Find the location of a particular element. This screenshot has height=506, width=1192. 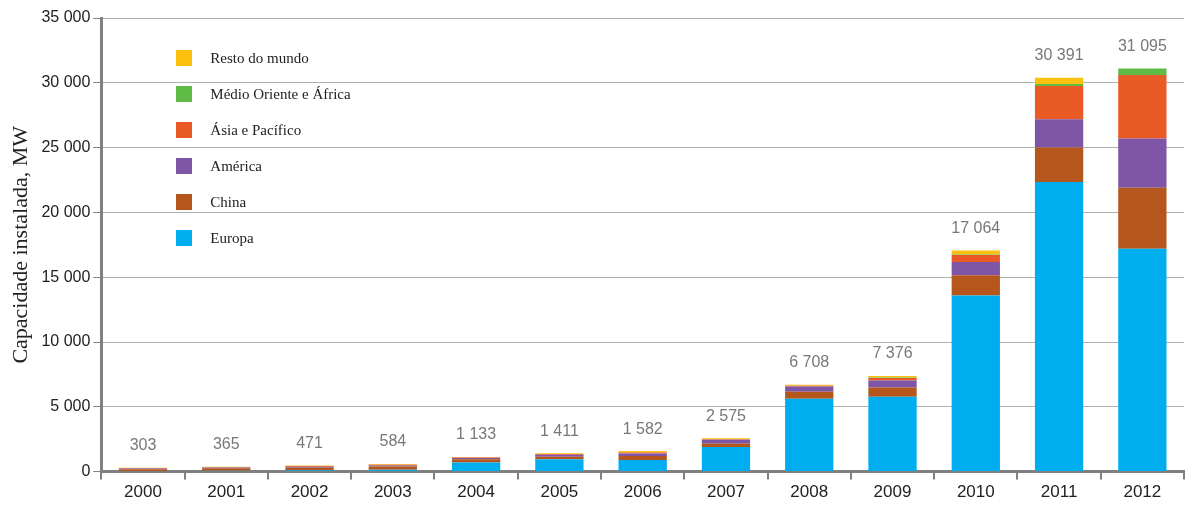

total-label: 365 is located at coordinates (226, 444).